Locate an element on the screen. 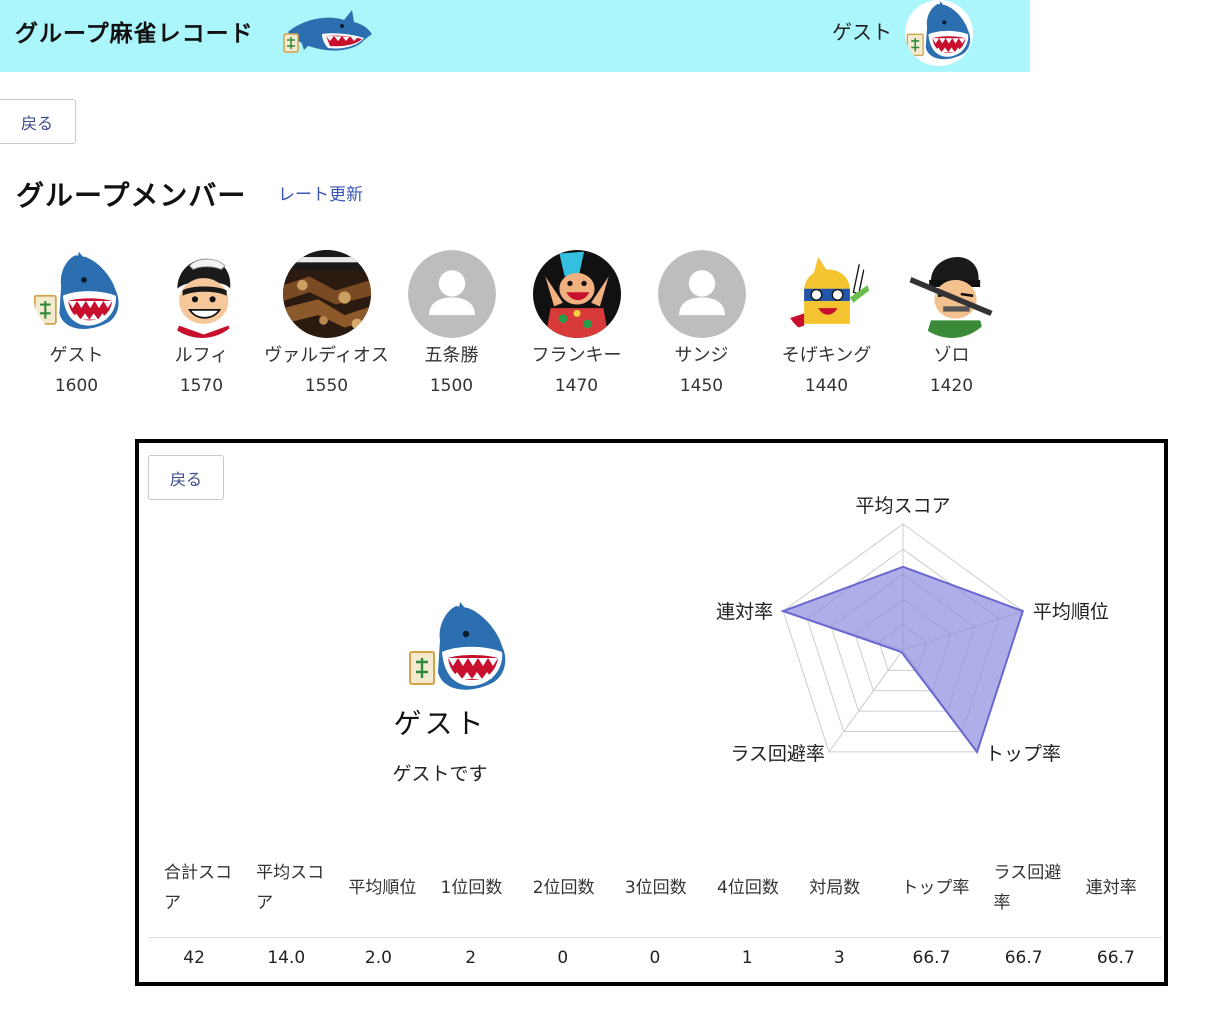  header-avatar is located at coordinates (939, 33).